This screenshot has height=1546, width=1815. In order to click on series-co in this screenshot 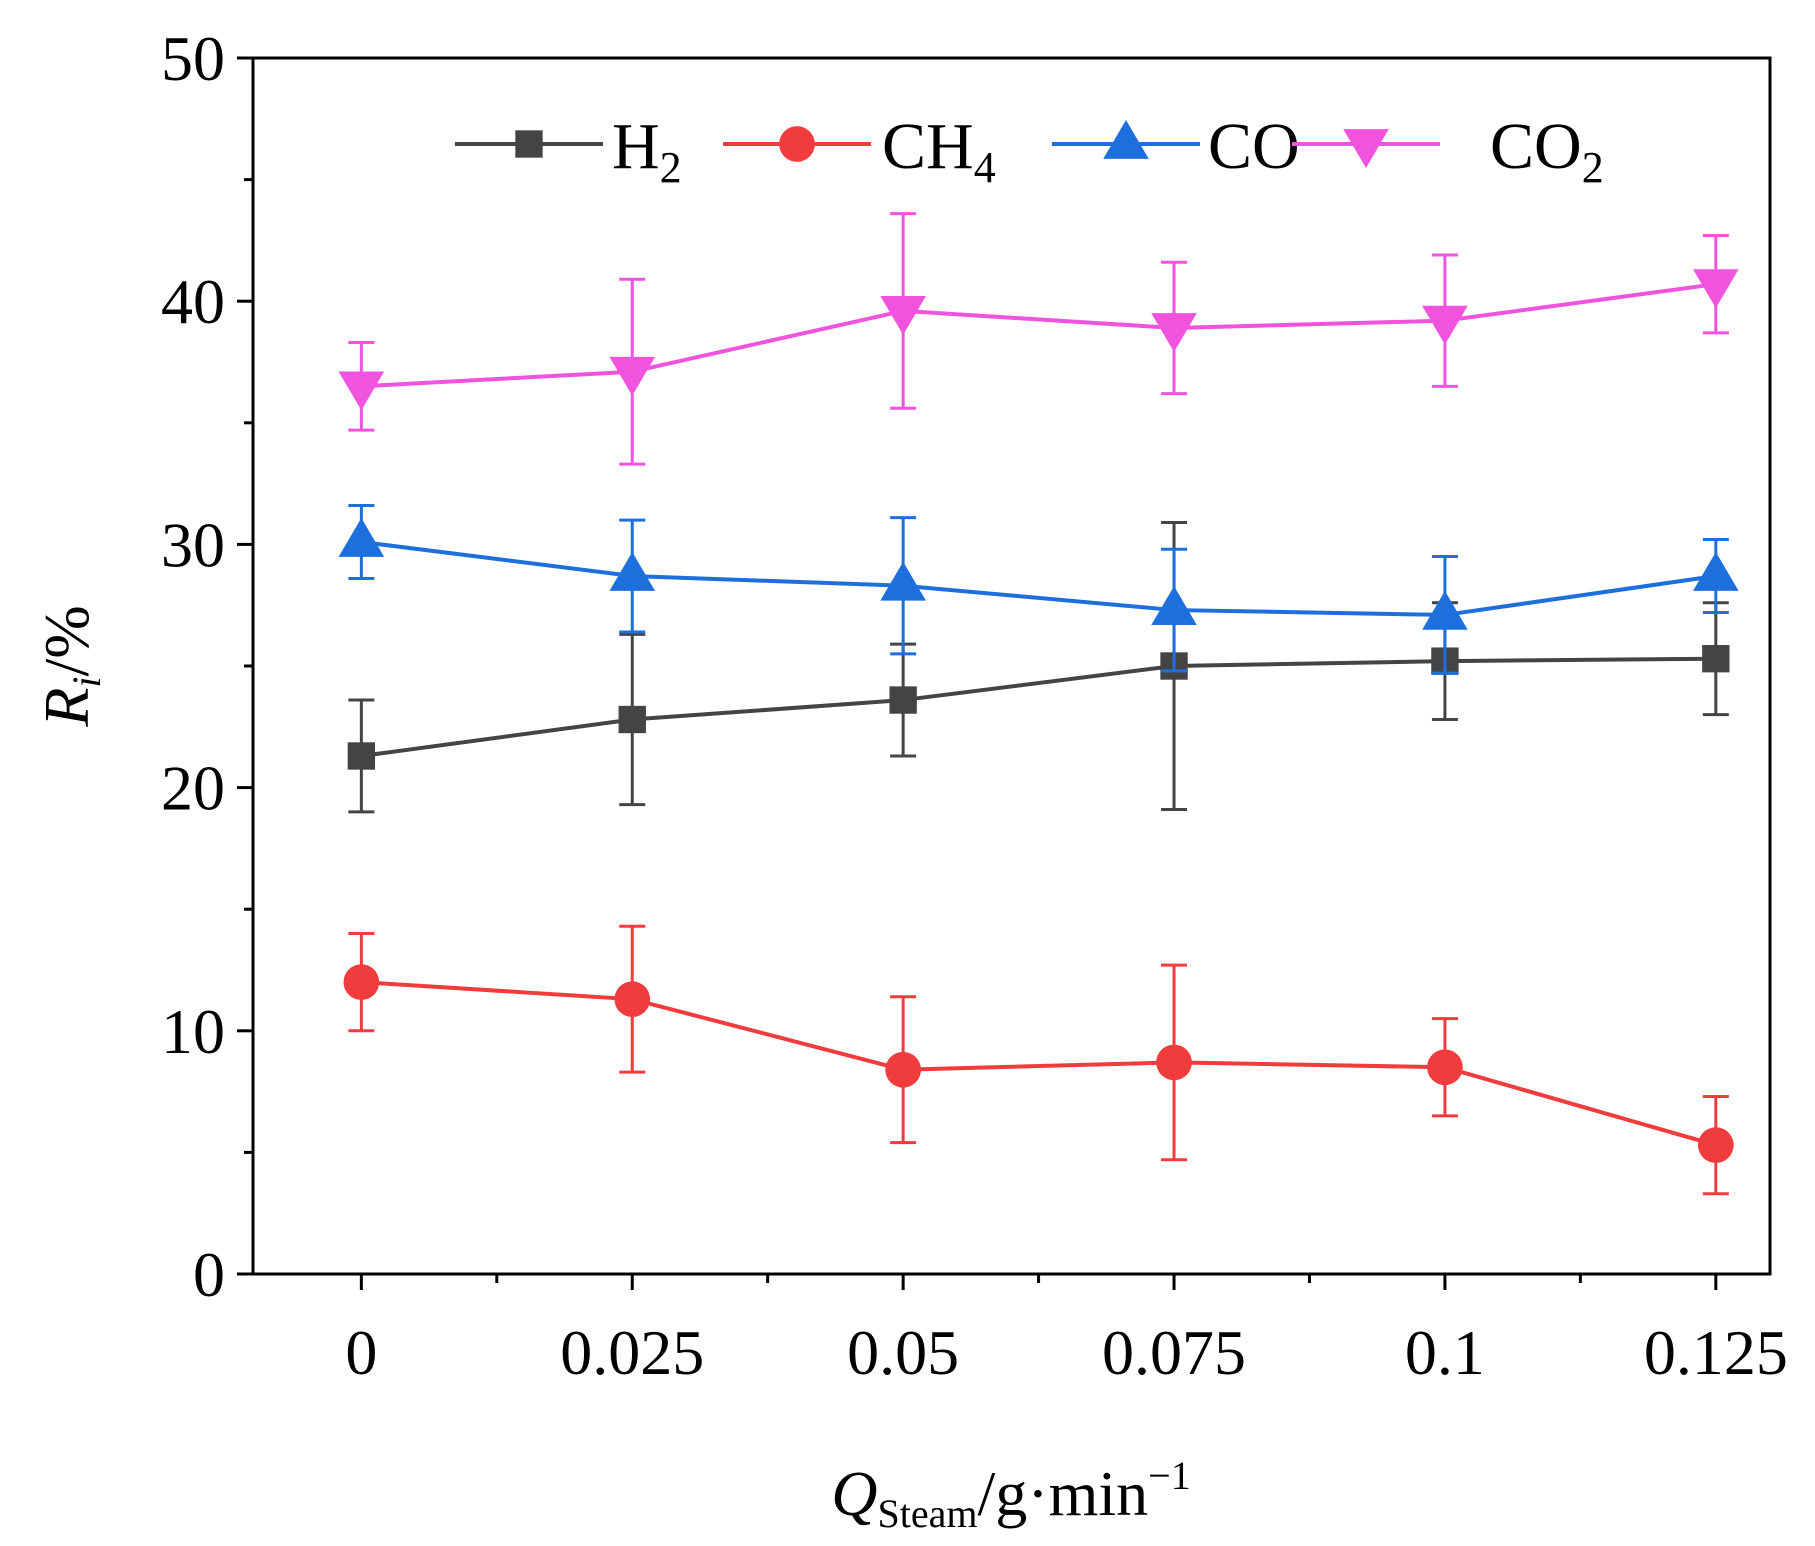, I will do `click(1038, 589)`.